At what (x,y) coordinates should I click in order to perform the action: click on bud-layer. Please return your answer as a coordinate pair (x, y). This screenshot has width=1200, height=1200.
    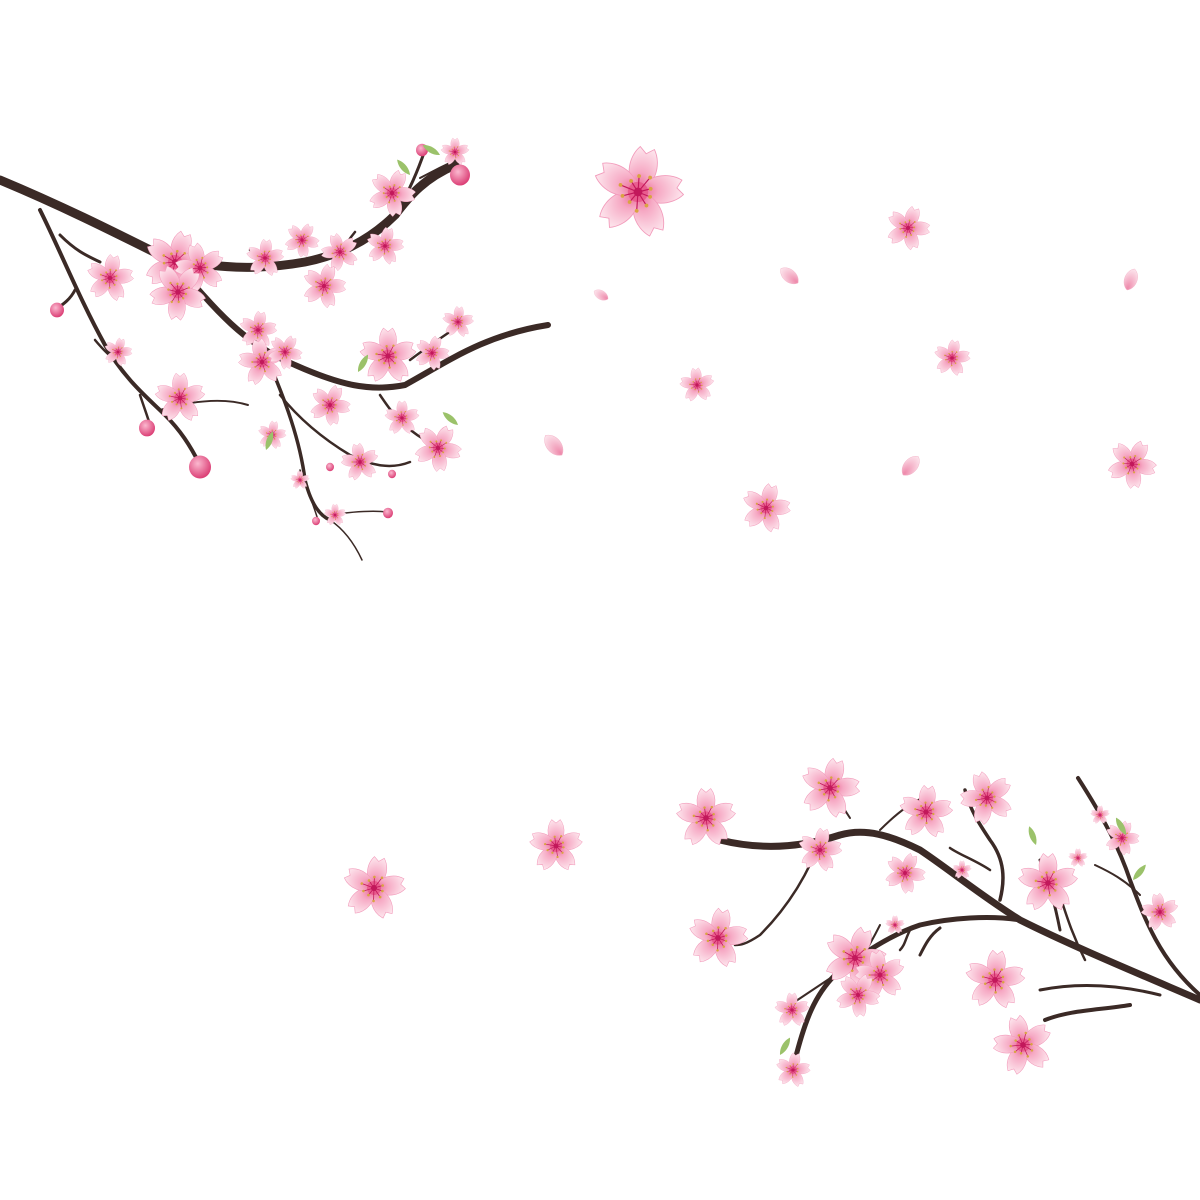
    Looking at the image, I should click on (260, 334).